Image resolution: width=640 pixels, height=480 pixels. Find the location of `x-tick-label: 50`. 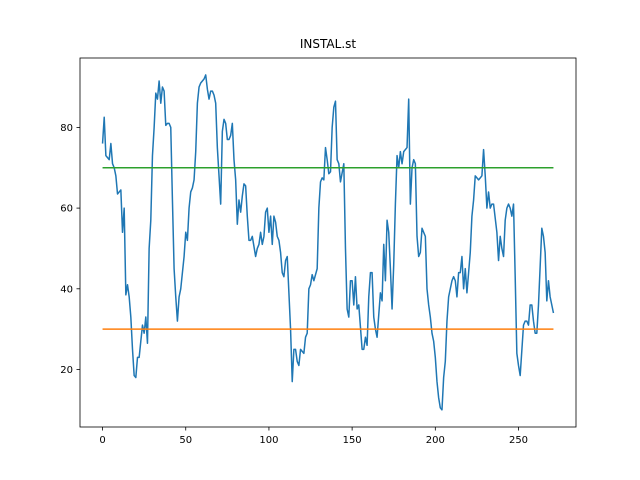

x-tick-label: 50 is located at coordinates (185, 440).